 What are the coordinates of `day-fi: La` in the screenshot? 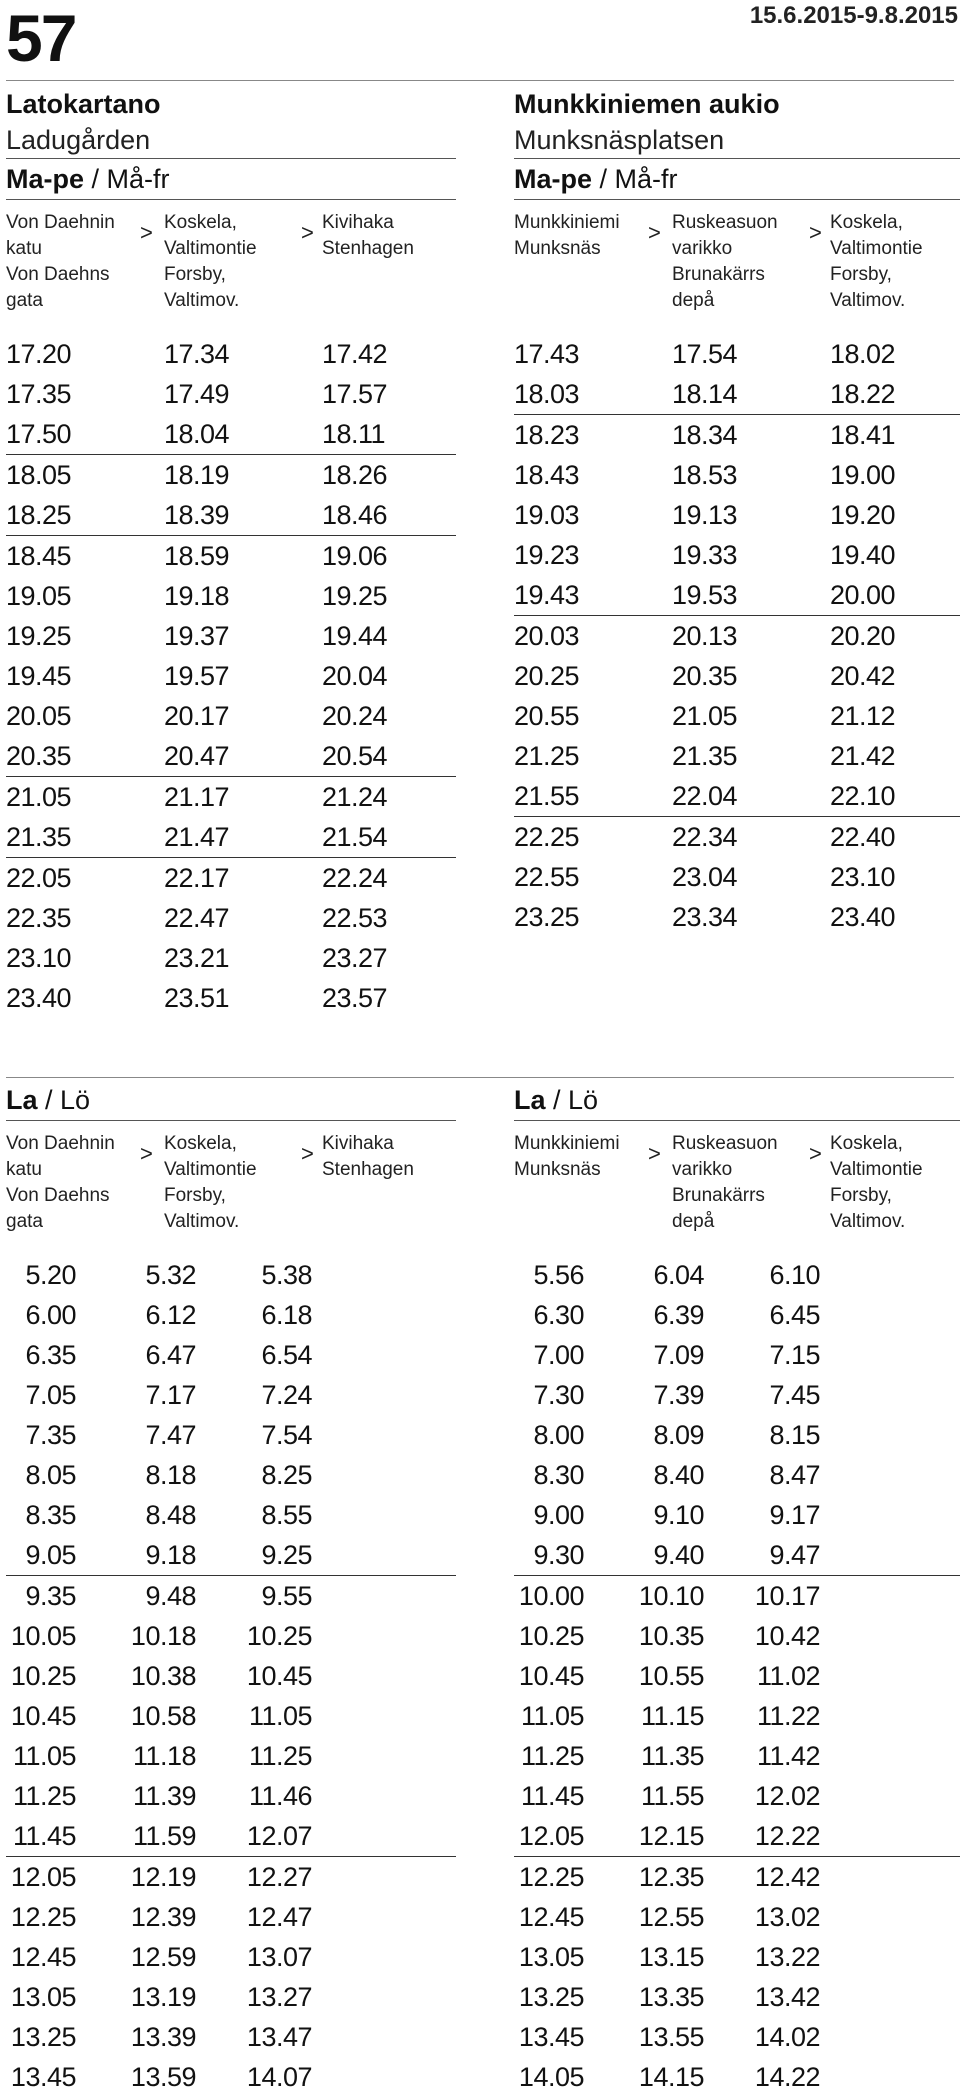 It's located at (530, 1100).